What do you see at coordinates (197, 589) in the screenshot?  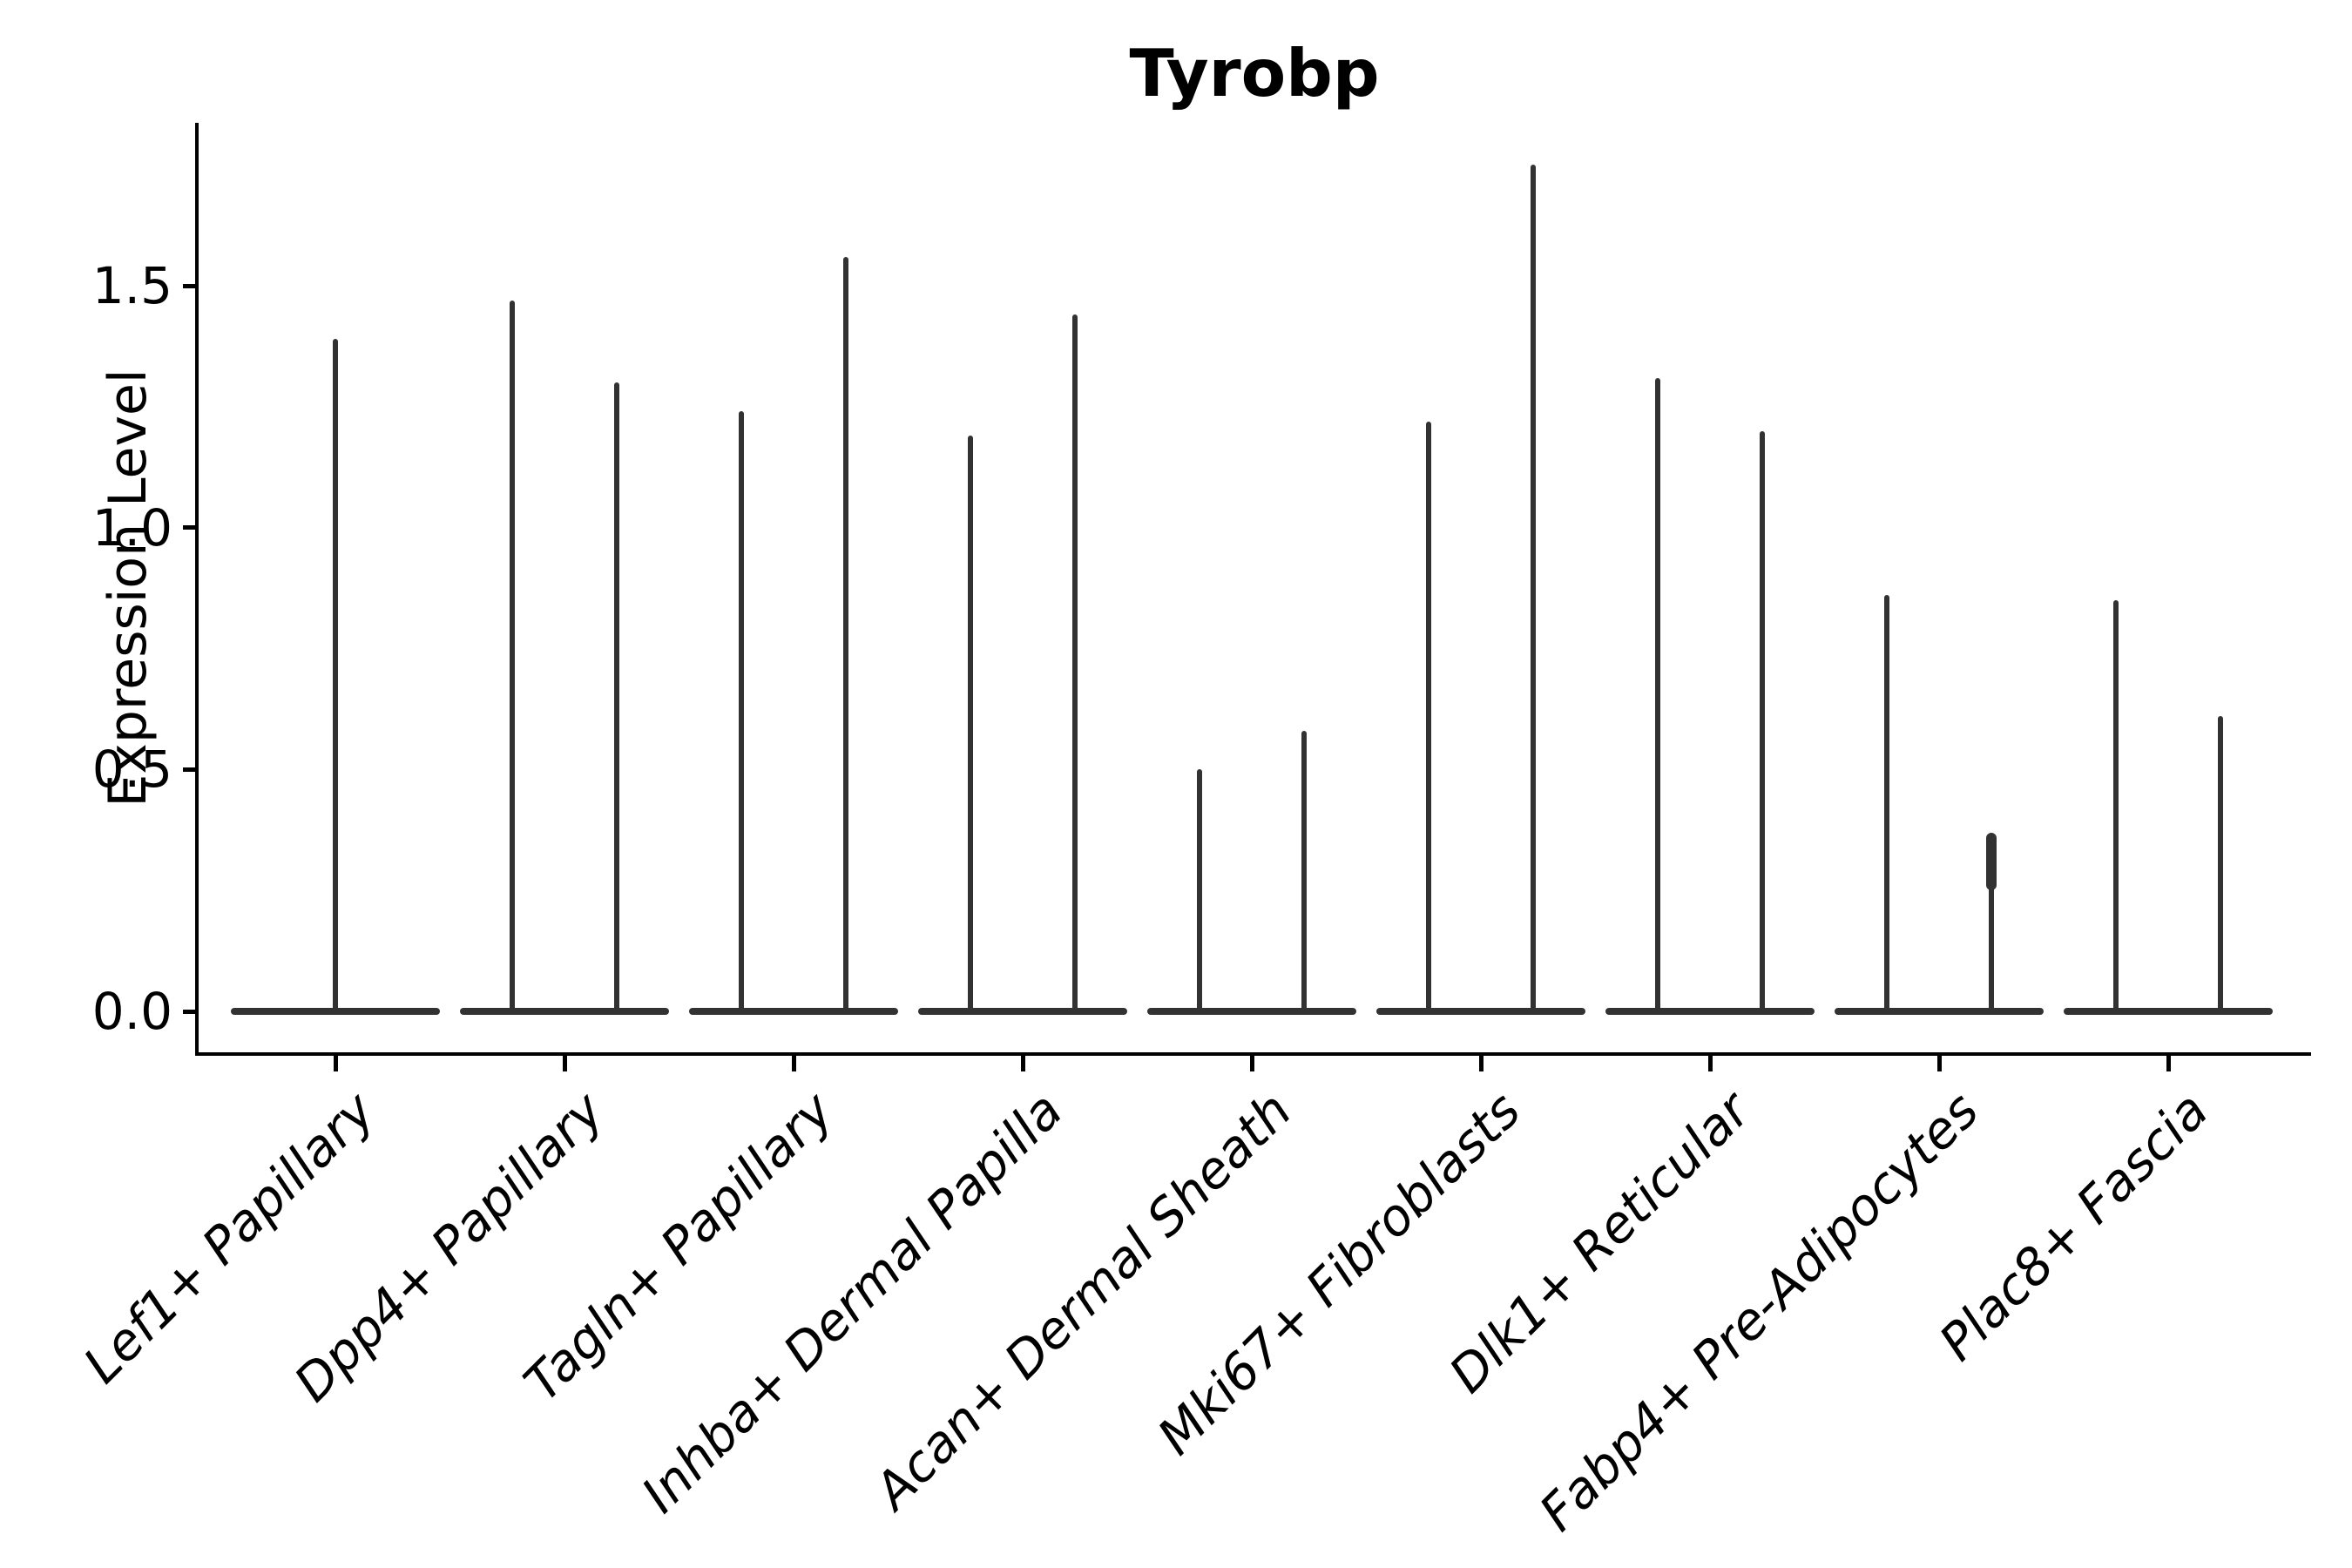 I see `y-axis-spine` at bounding box center [197, 589].